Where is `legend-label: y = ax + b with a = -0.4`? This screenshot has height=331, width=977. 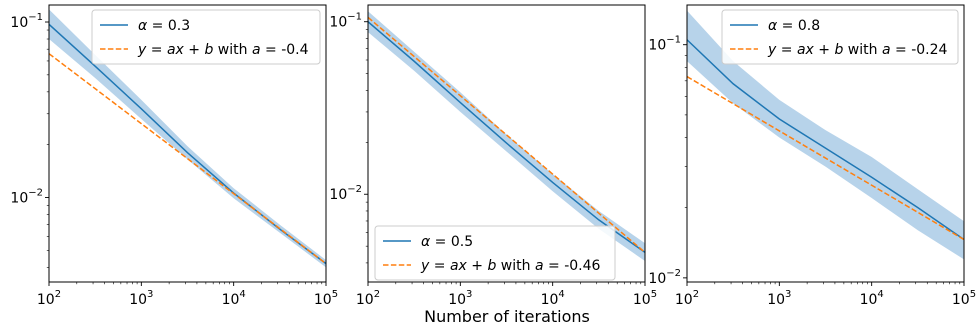
legend-label: y = ax + b with a = -0.4 is located at coordinates (223, 50).